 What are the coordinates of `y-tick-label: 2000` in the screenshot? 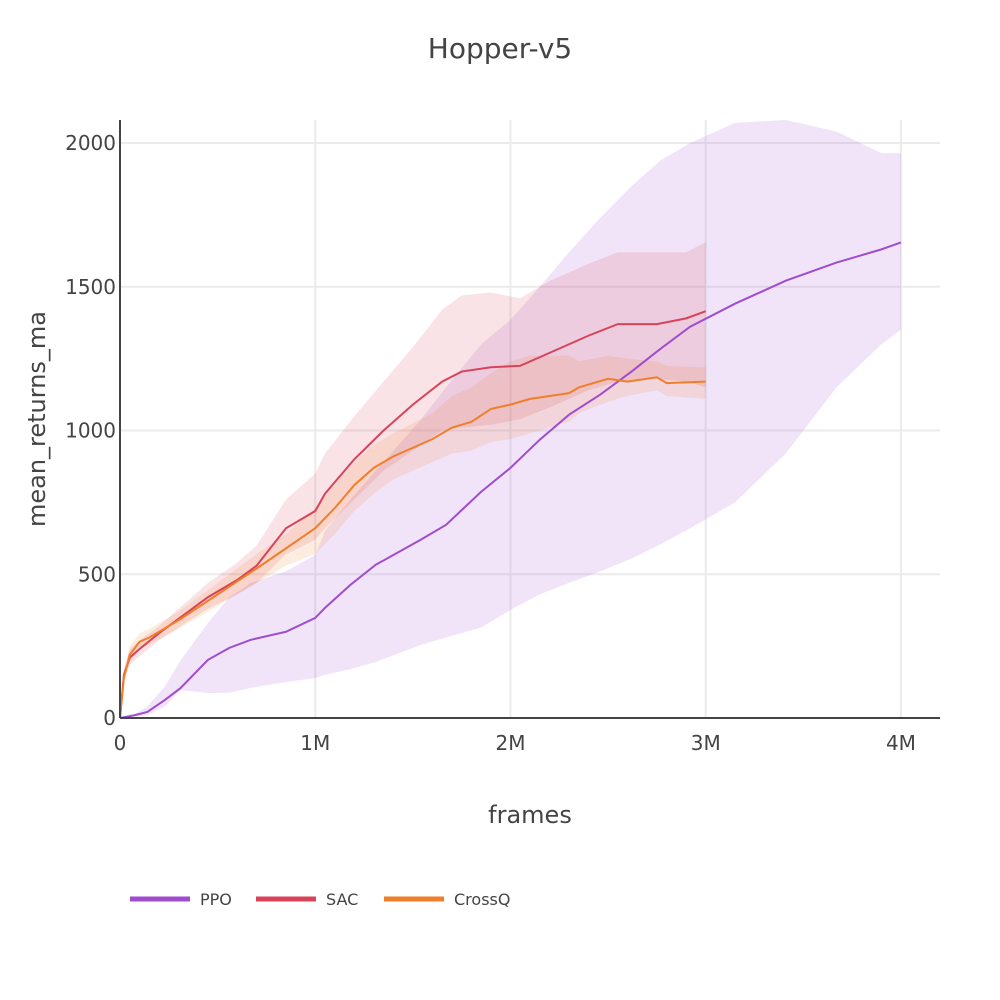 It's located at (90, 143).